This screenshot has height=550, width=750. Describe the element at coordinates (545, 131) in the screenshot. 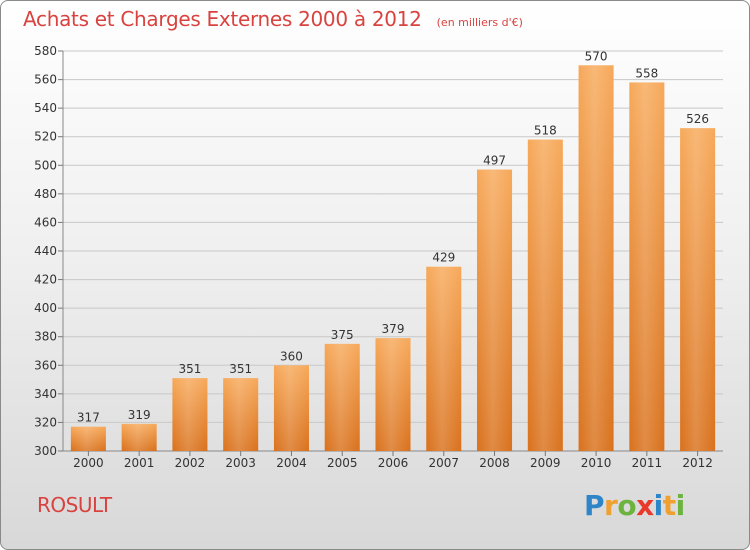

I see `bar-value-label: 518` at that location.